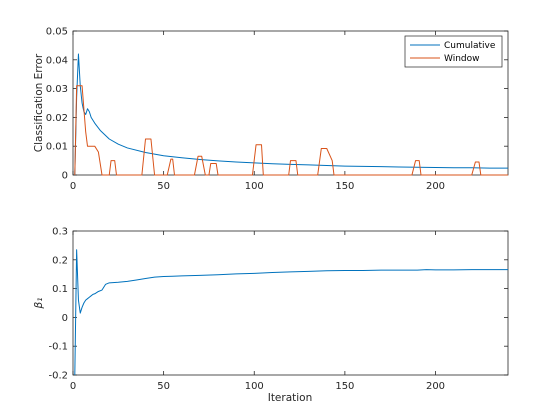 This screenshot has height=420, width=560. I want to click on y-tick-label: 0.02, so click(57, 118).